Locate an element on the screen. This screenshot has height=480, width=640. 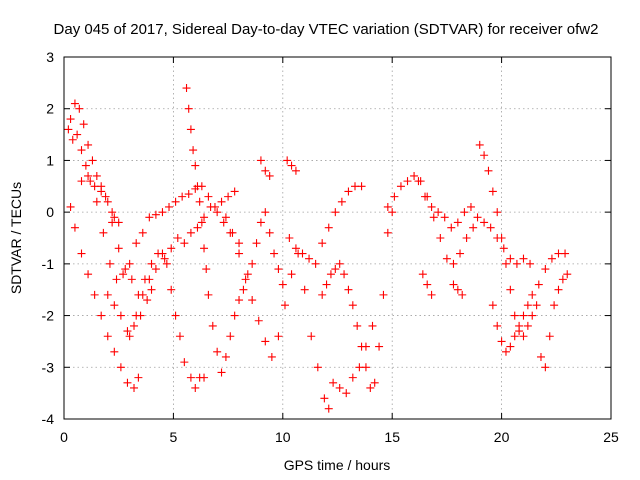
x-tick-label: 15 is located at coordinates (392, 437).